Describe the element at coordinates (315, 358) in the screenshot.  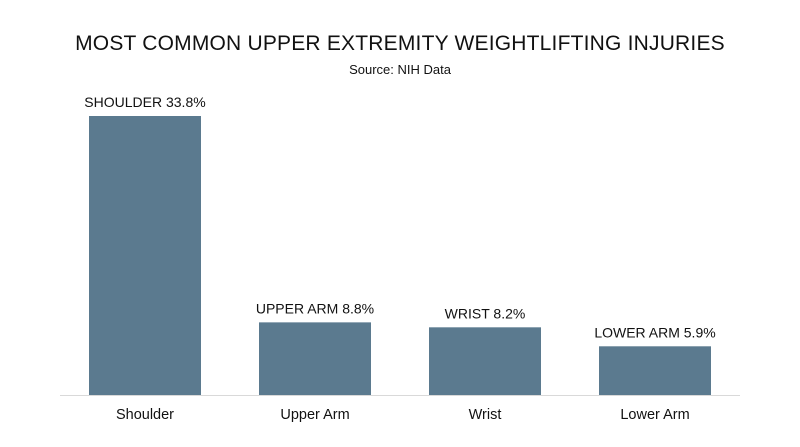
I see `bar-upper-arm` at that location.